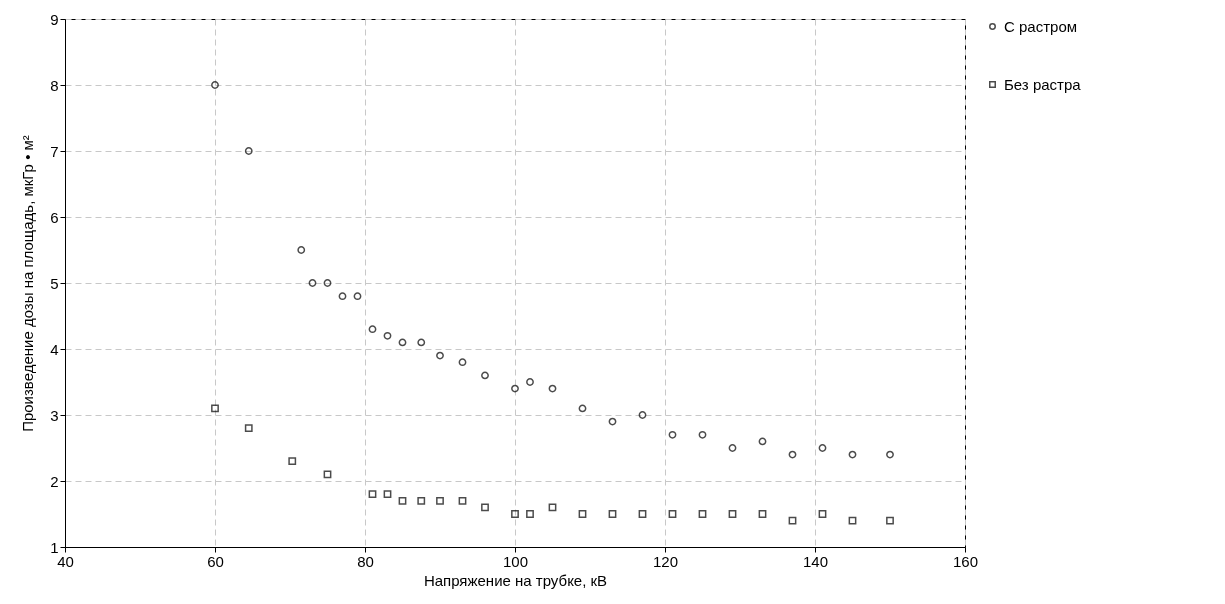 Image resolution: width=1225 pixels, height=604 pixels. Describe the element at coordinates (515, 561) in the screenshot. I see `x-tick-label: 100` at that location.